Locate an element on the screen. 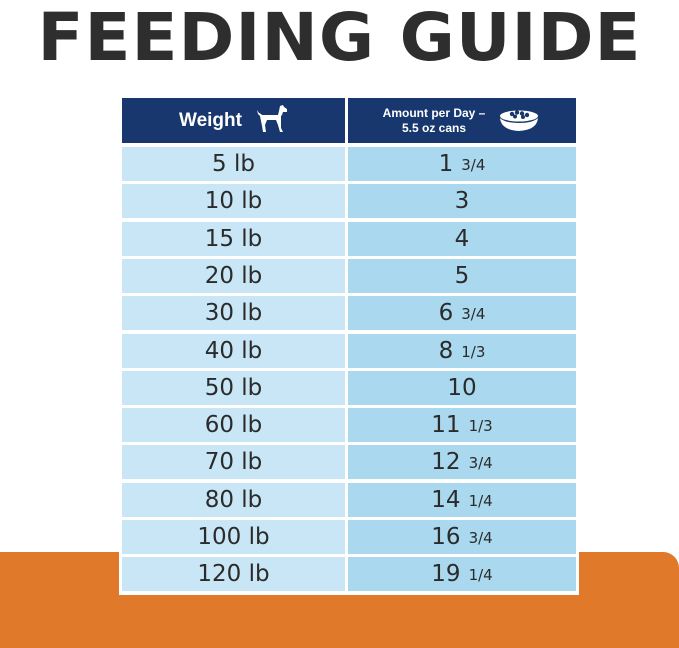  header-amount-line1: Amount per Day – is located at coordinates (434, 112).